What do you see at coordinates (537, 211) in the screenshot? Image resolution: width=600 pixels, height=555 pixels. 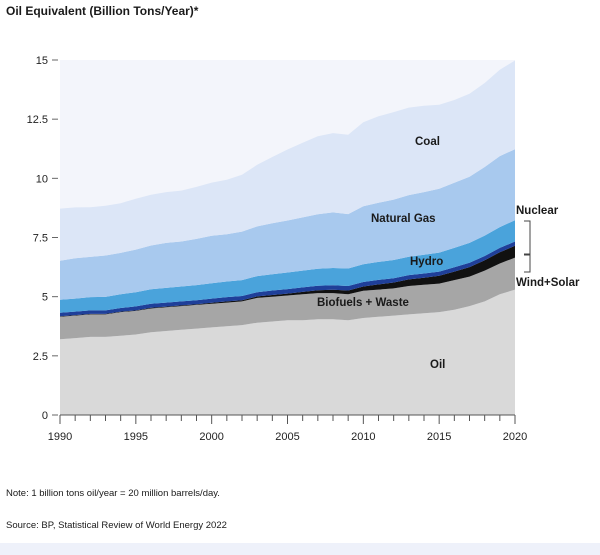 I see `label-nuclear: Nuclear` at bounding box center [537, 211].